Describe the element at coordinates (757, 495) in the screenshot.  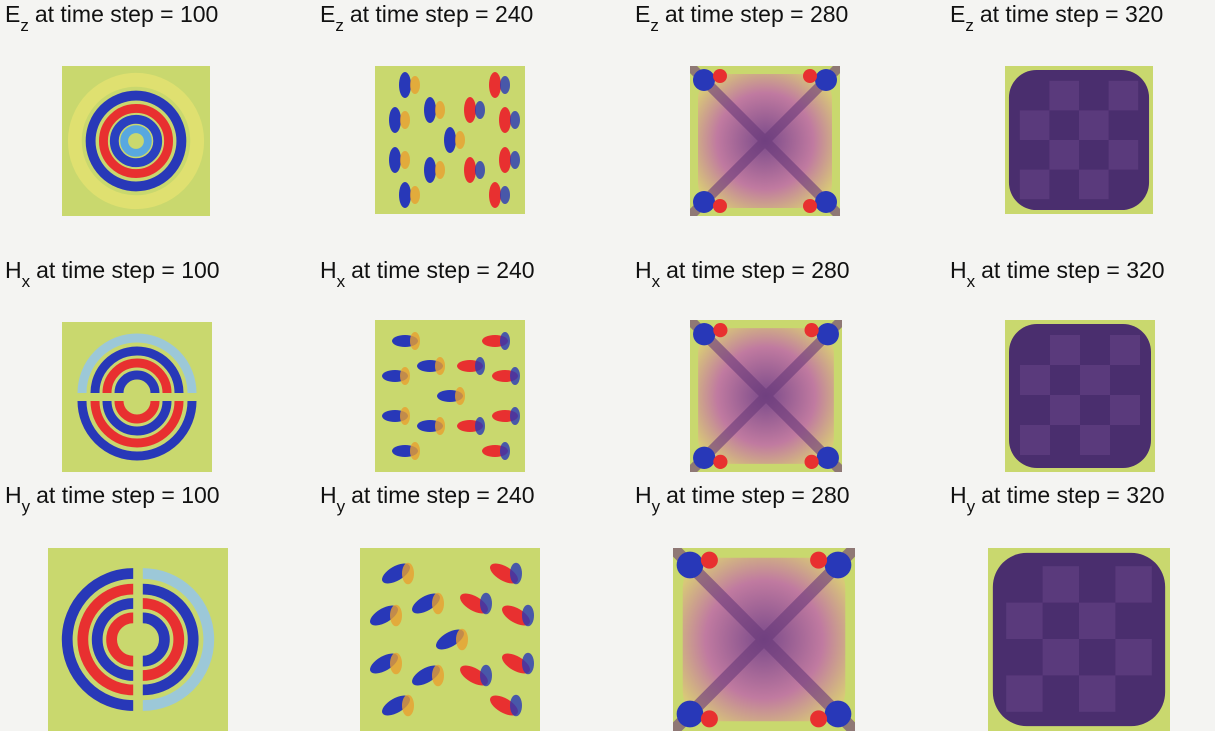
I see `title-caption: at time step = 280` at that location.